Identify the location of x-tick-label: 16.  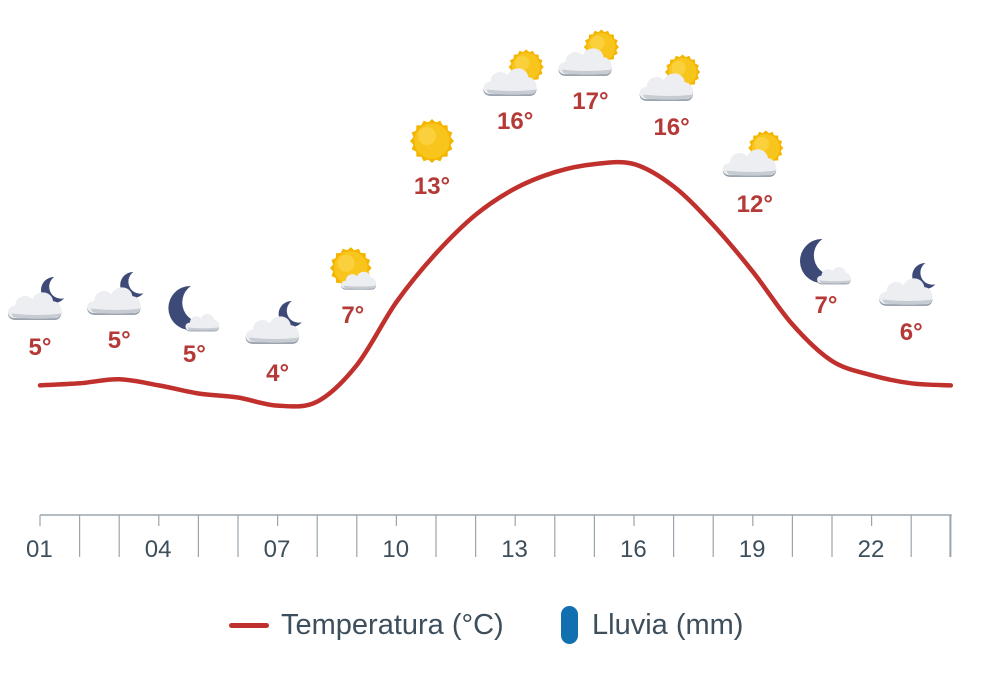
(633, 549).